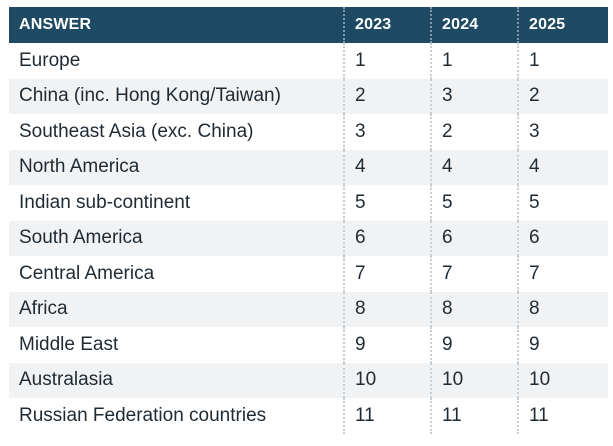  I want to click on row-2025: 9, so click(563, 345).